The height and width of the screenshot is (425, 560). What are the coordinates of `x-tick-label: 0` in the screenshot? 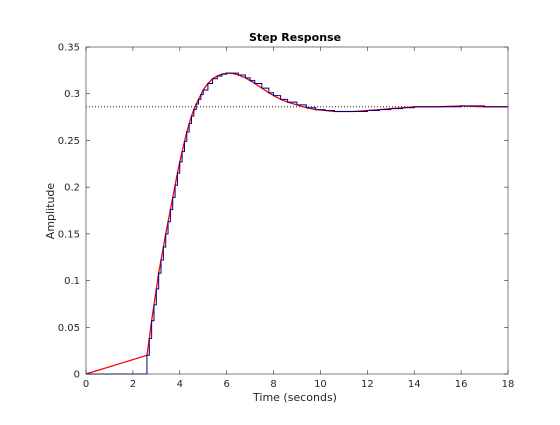 It's located at (86, 384).